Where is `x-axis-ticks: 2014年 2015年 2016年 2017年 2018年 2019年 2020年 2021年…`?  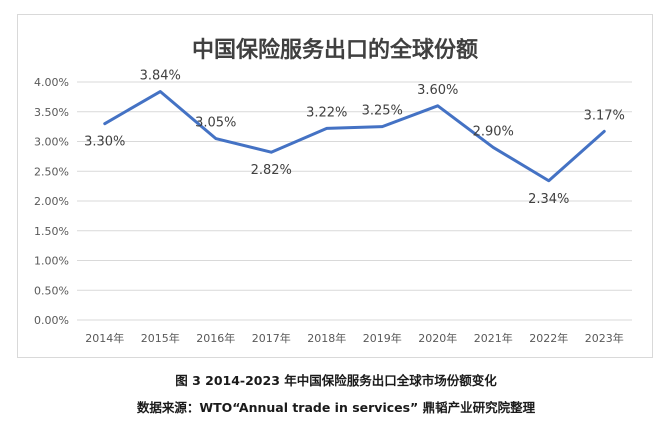 x-axis-ticks: 2014年 2015年 2016年 2017年 2018年 2019年 2020年 2021年… is located at coordinates (354, 338).